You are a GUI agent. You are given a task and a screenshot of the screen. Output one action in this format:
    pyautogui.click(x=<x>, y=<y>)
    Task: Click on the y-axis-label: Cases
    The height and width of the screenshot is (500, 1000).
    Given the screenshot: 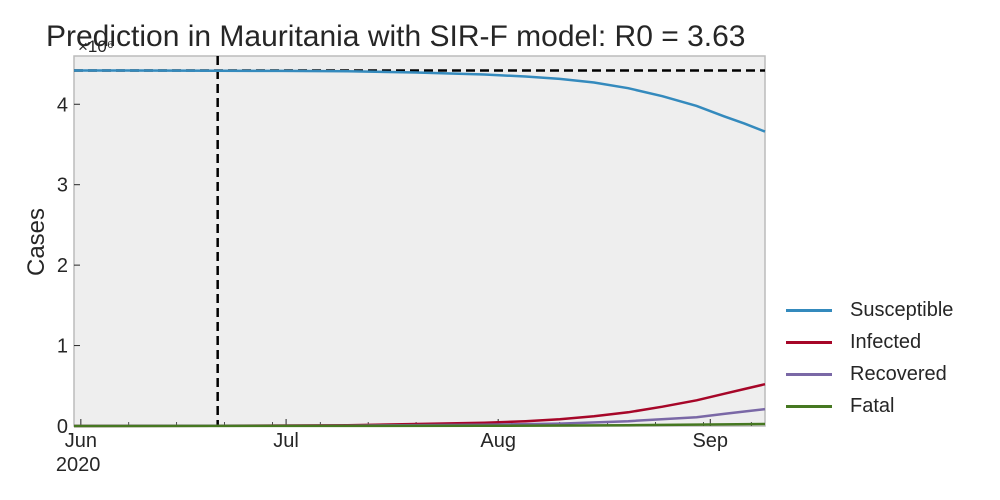 What is the action you would take?
    pyautogui.click(x=36, y=242)
    